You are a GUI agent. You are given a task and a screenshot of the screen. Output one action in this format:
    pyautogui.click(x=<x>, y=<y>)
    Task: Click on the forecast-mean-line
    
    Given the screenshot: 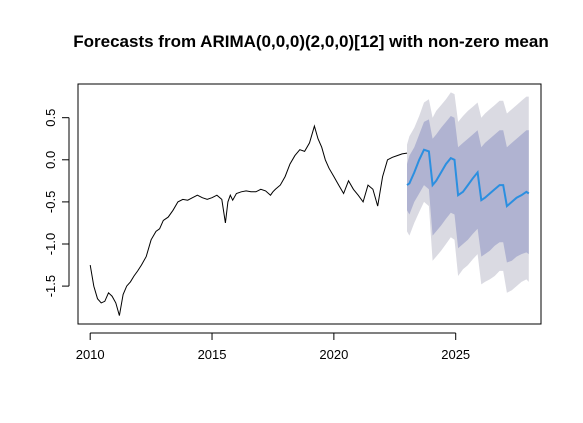 What is the action you would take?
    pyautogui.click(x=468, y=178)
    